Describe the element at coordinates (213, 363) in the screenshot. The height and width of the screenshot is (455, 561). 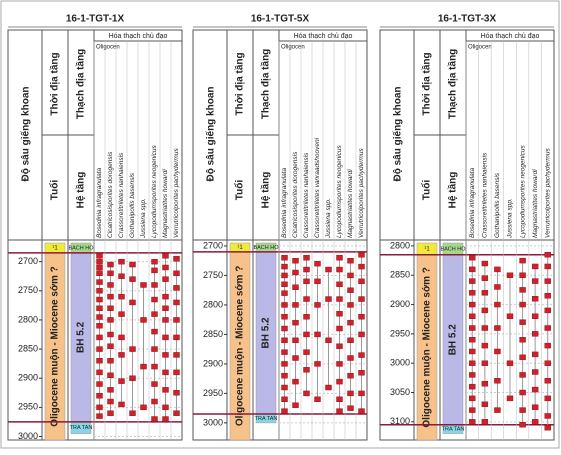
I see `y-tick-label: 2900` at that location.